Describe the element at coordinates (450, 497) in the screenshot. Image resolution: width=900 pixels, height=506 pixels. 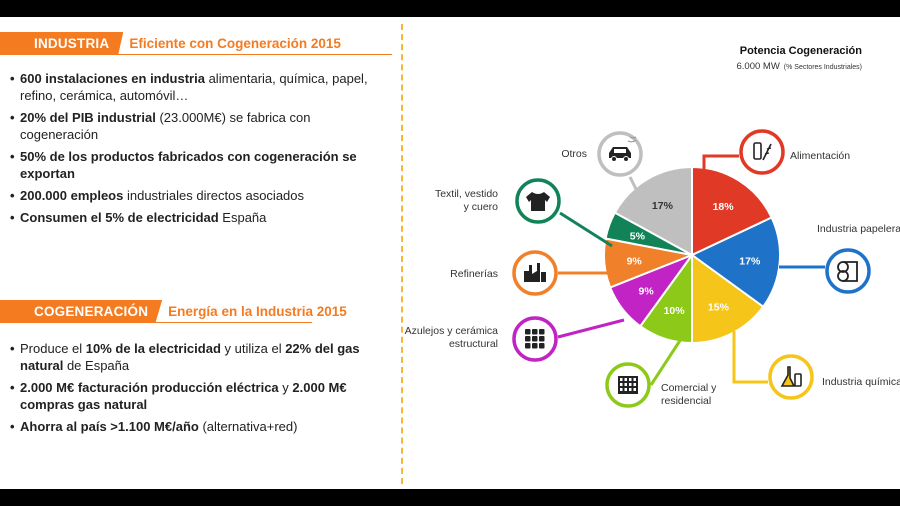
I see `bottom-black-bar` at that location.